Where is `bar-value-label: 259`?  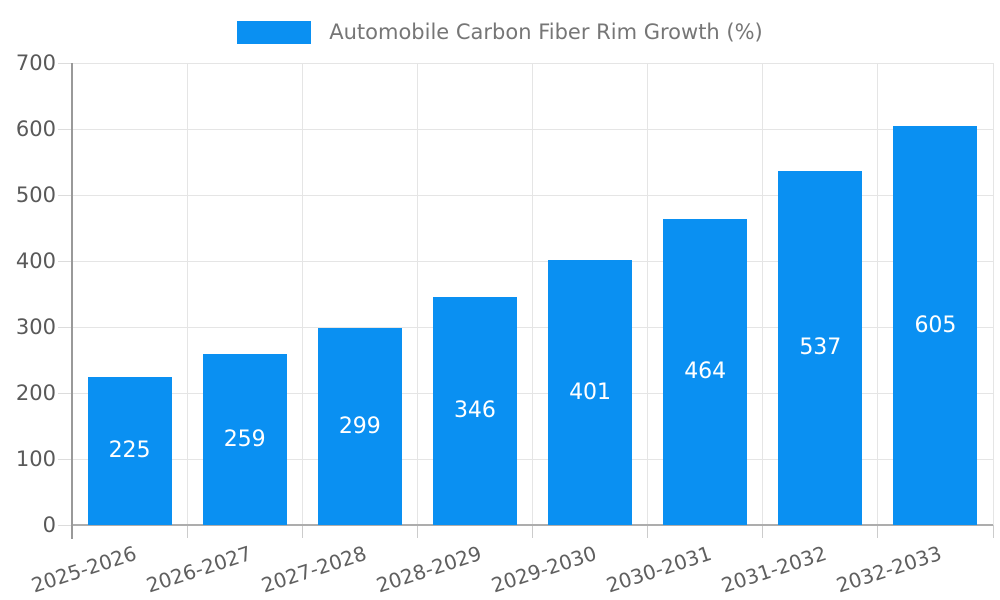
bar-value-label: 259 is located at coordinates (244, 440).